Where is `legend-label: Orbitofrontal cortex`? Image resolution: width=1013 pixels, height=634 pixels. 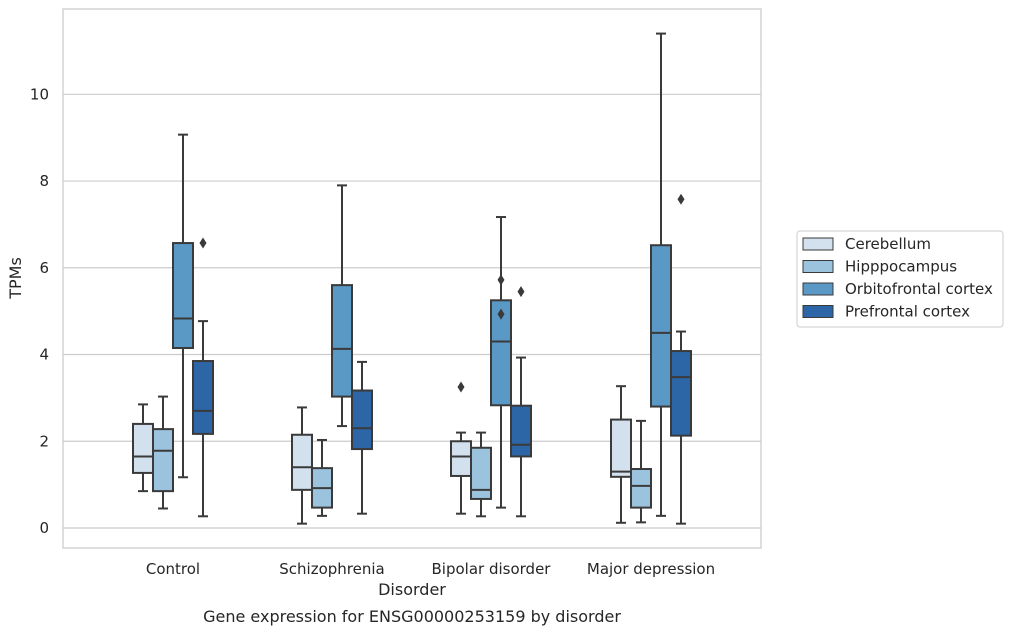 legend-label: Orbitofrontal cortex is located at coordinates (919, 289).